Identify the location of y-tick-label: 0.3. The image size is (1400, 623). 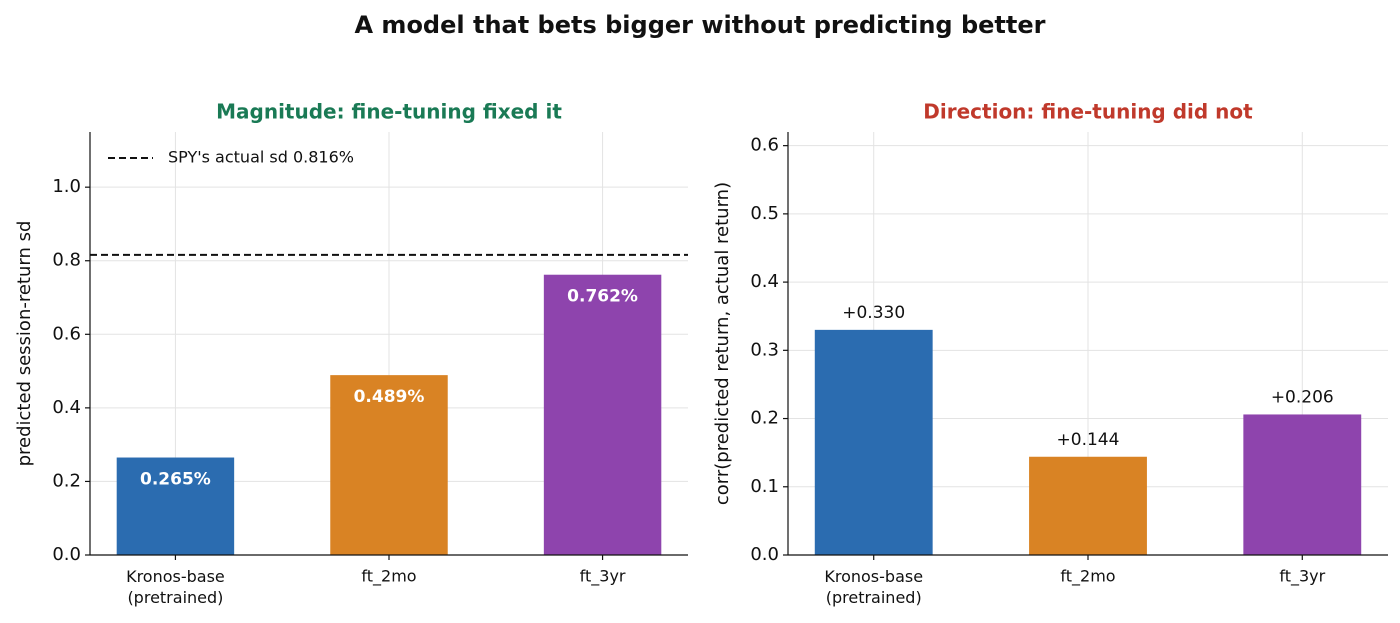
(764, 349).